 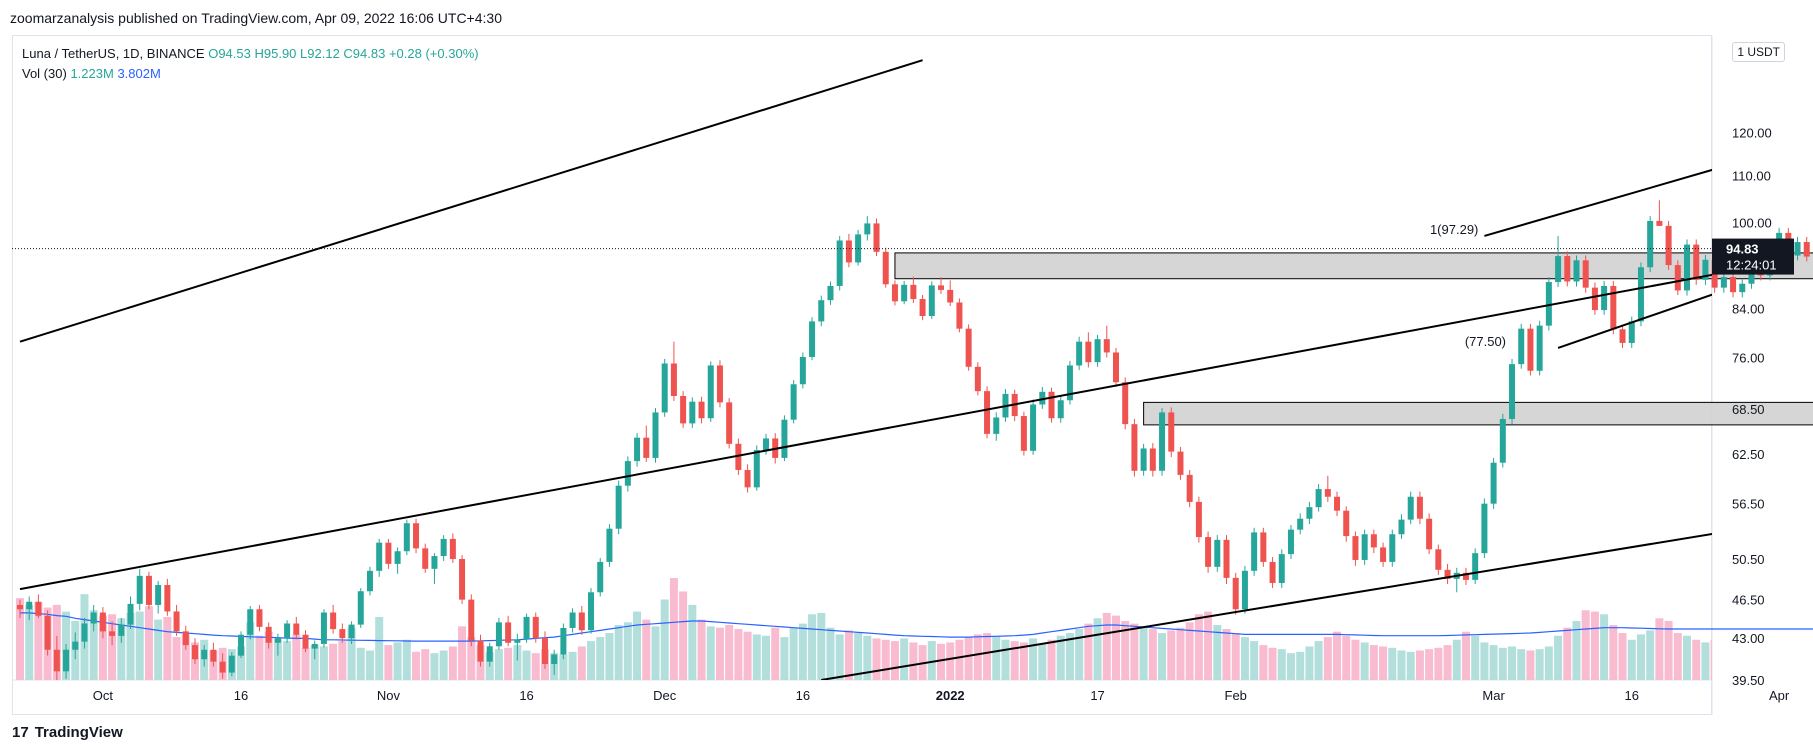 What do you see at coordinates (44, 73) in the screenshot?
I see `volume-indicator-label: Vol (30)` at bounding box center [44, 73].